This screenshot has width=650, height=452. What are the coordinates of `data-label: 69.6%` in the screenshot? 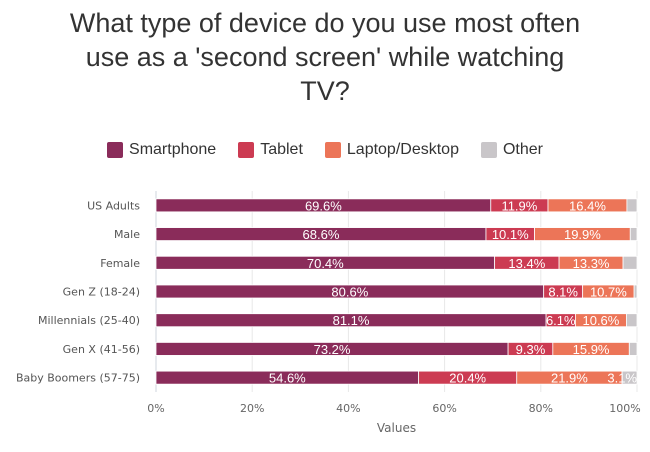 It's located at (323, 205).